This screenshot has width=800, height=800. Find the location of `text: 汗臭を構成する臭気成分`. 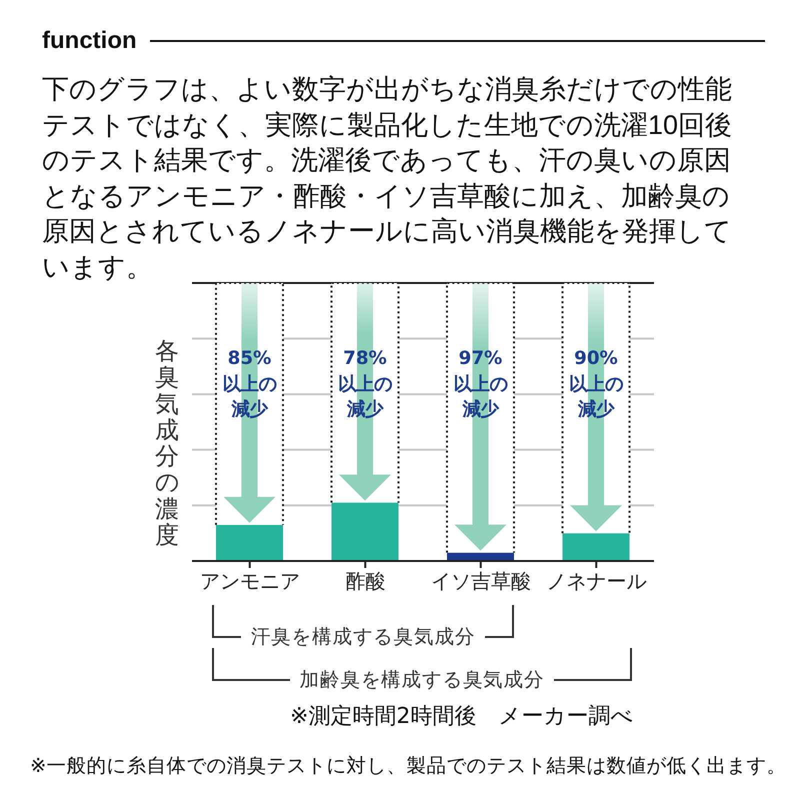

text: 汗臭を構成する臭気成分 is located at coordinates (363, 636).